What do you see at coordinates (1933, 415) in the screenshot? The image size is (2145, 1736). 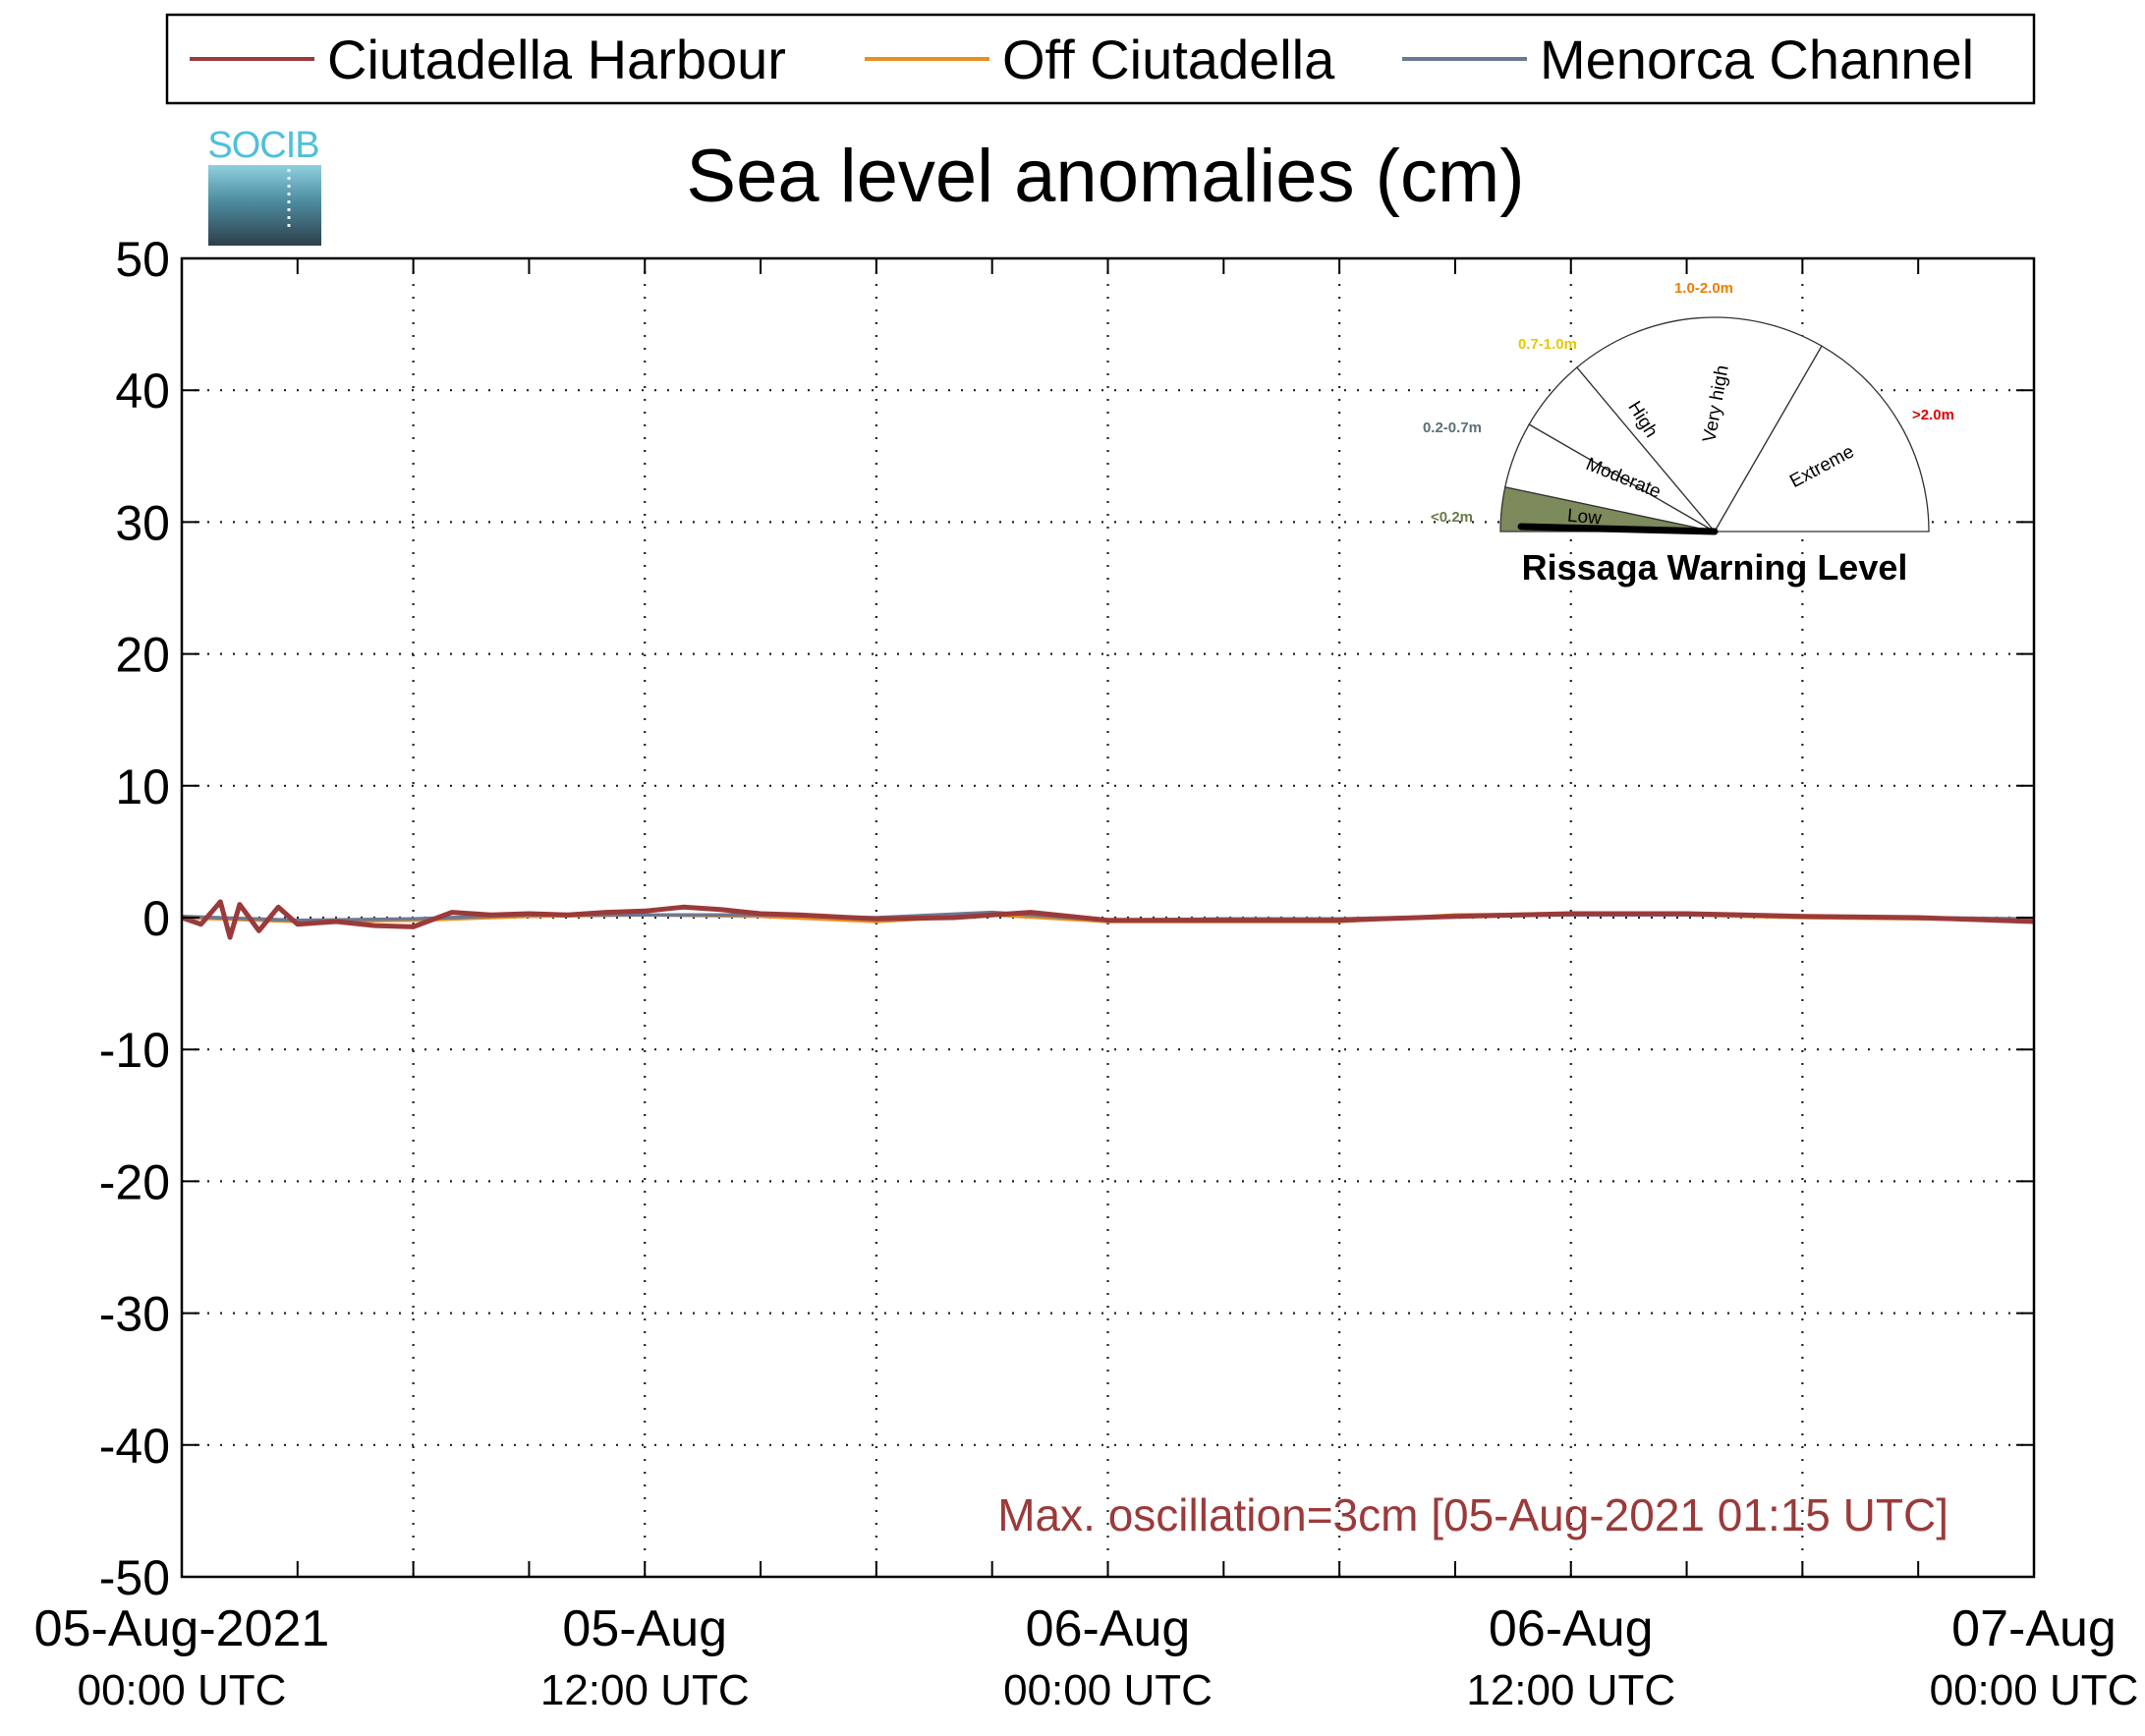 I see `gauge-range-label: >2.0m` at bounding box center [1933, 415].